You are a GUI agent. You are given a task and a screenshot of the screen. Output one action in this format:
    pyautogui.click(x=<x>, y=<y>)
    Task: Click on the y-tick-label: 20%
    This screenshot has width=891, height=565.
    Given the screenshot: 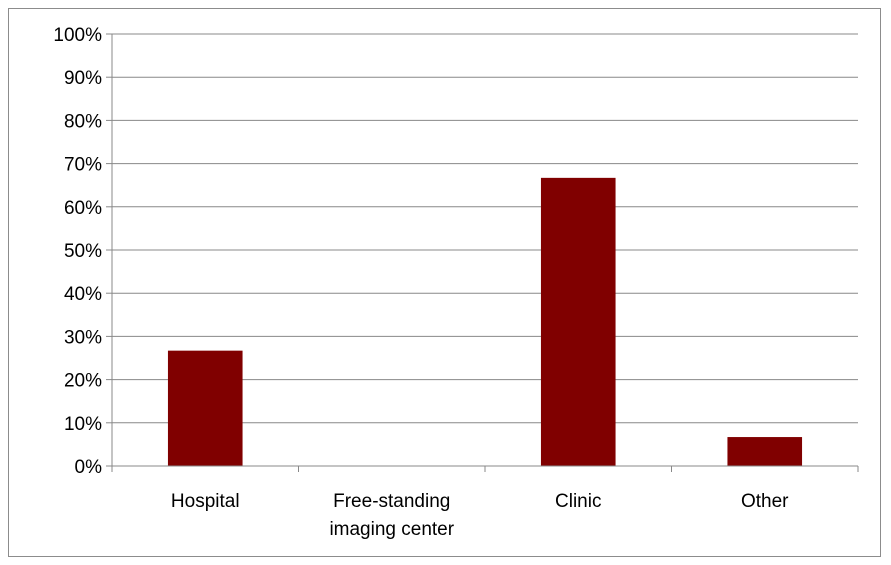 What is the action you would take?
    pyautogui.click(x=83, y=381)
    